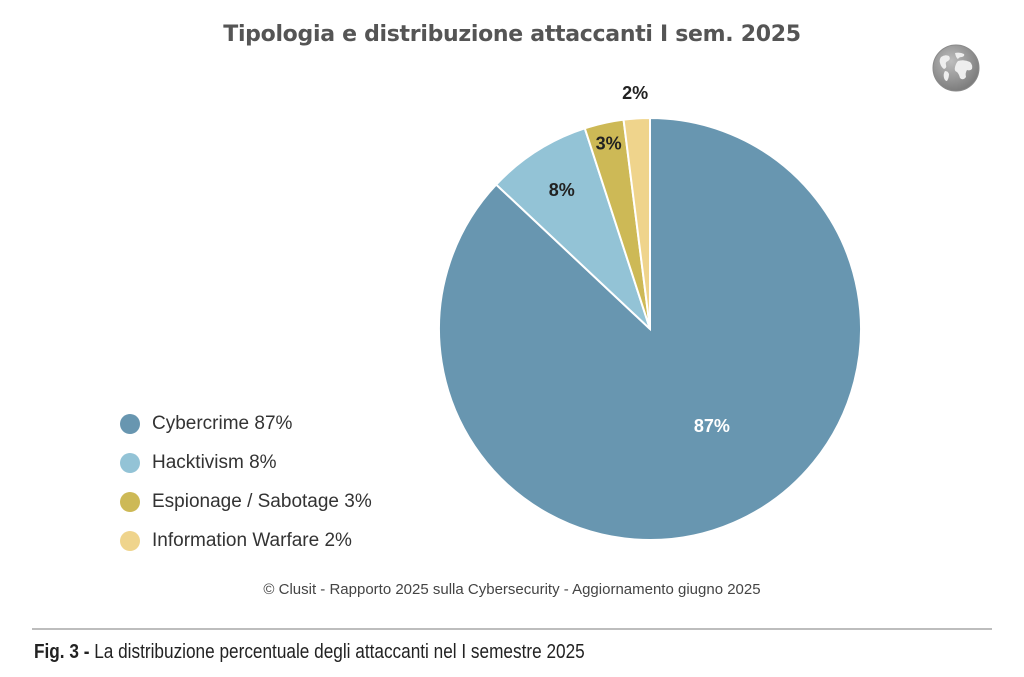 This screenshot has height=677, width=1024. What do you see at coordinates (512, 629) in the screenshot?
I see `divider` at bounding box center [512, 629].